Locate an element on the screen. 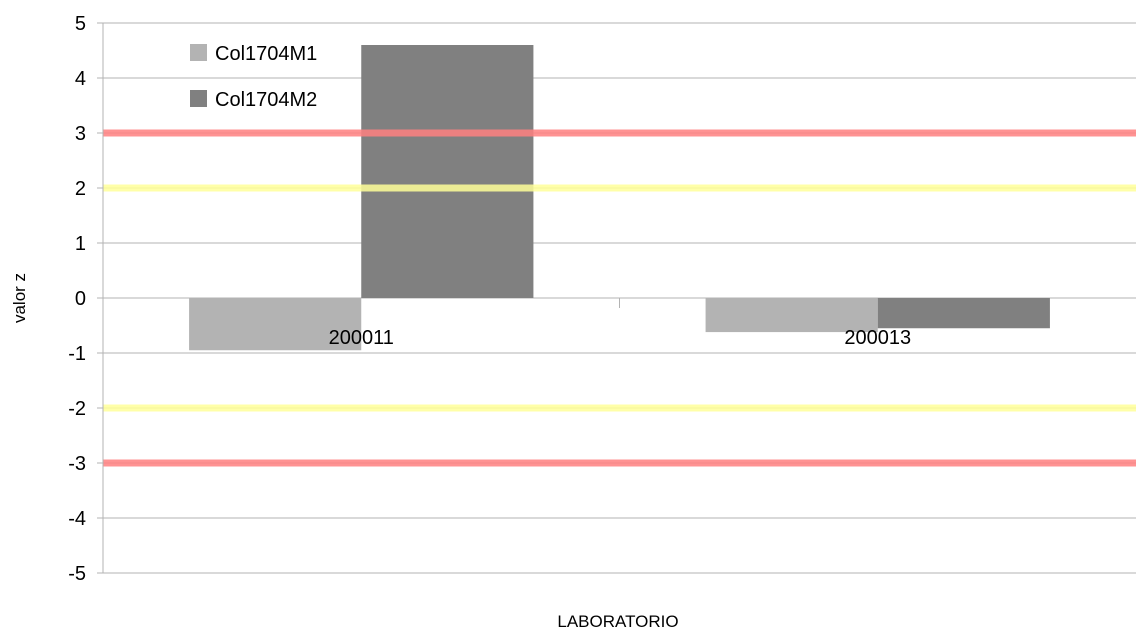  y-tick-label: 0 is located at coordinates (80, 299).